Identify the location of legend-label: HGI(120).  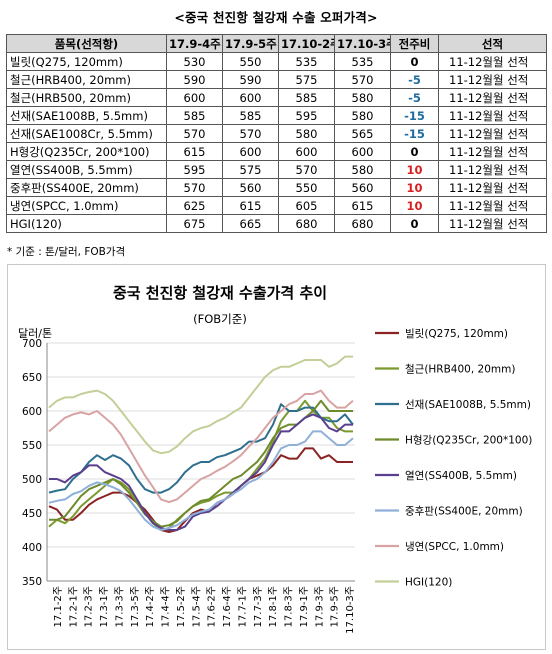
(428, 583).